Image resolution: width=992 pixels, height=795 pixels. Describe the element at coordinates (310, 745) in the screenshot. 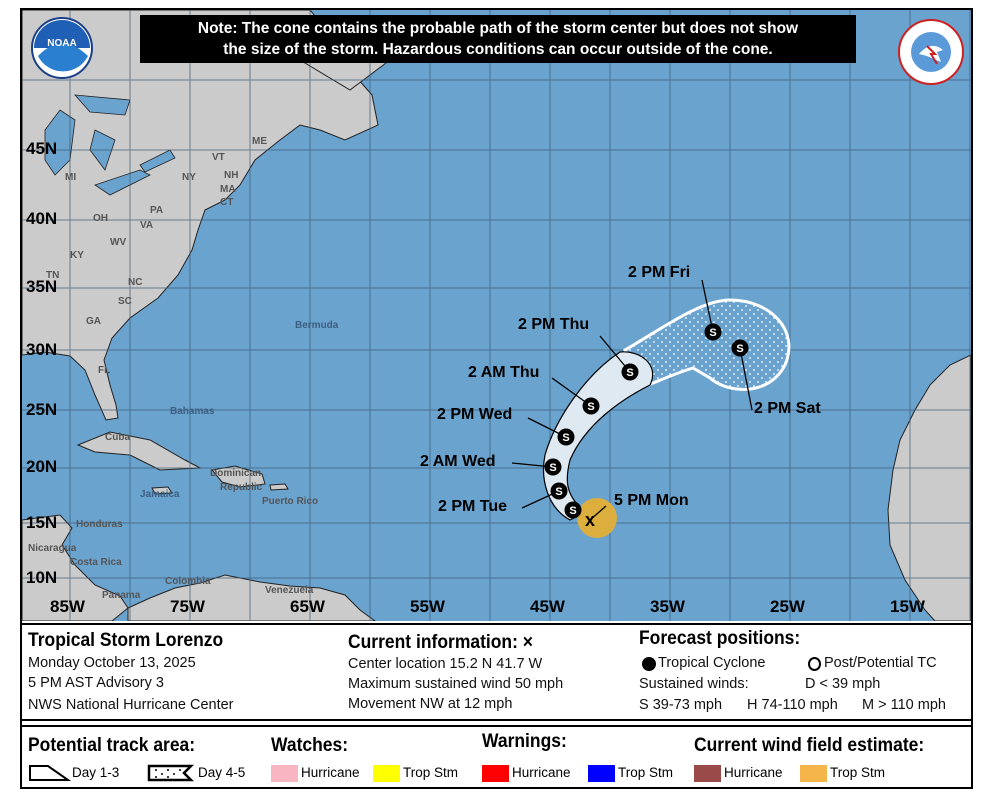

I see `watches-title: Watches:` at that location.